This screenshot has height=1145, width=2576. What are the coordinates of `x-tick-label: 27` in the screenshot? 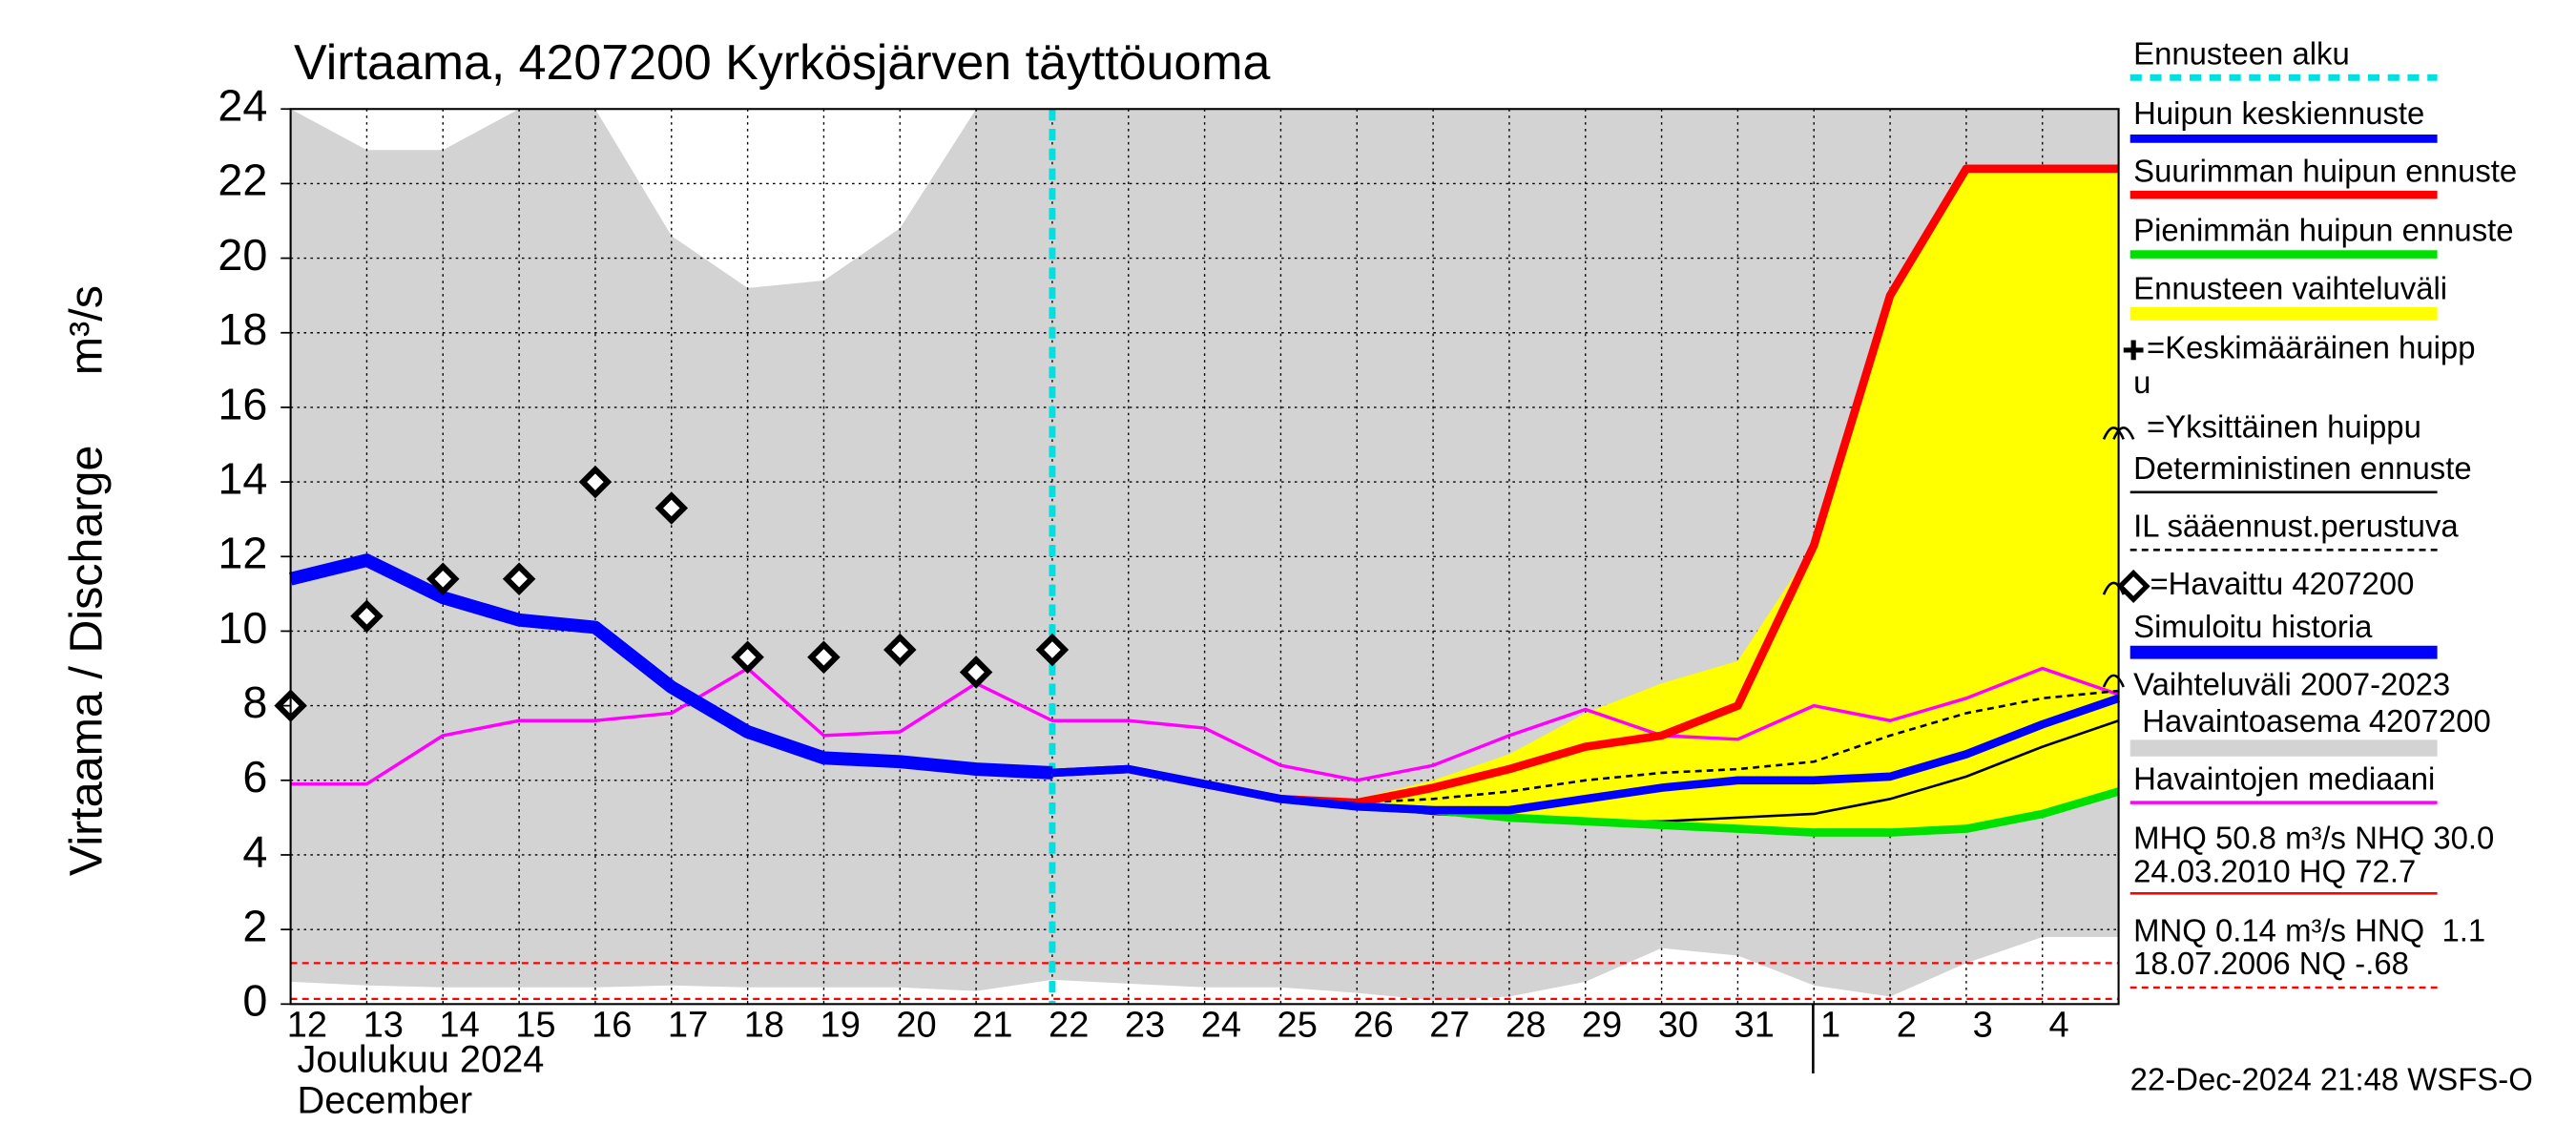 It's located at (1449, 1026).